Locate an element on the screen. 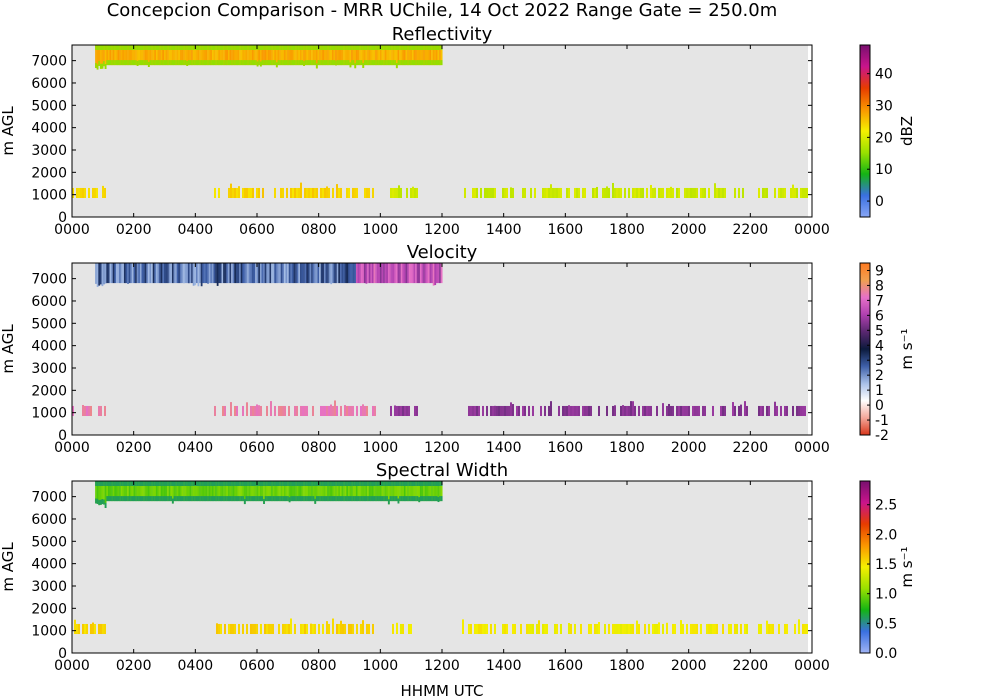  no-data-strip is located at coordinates (810, 349).